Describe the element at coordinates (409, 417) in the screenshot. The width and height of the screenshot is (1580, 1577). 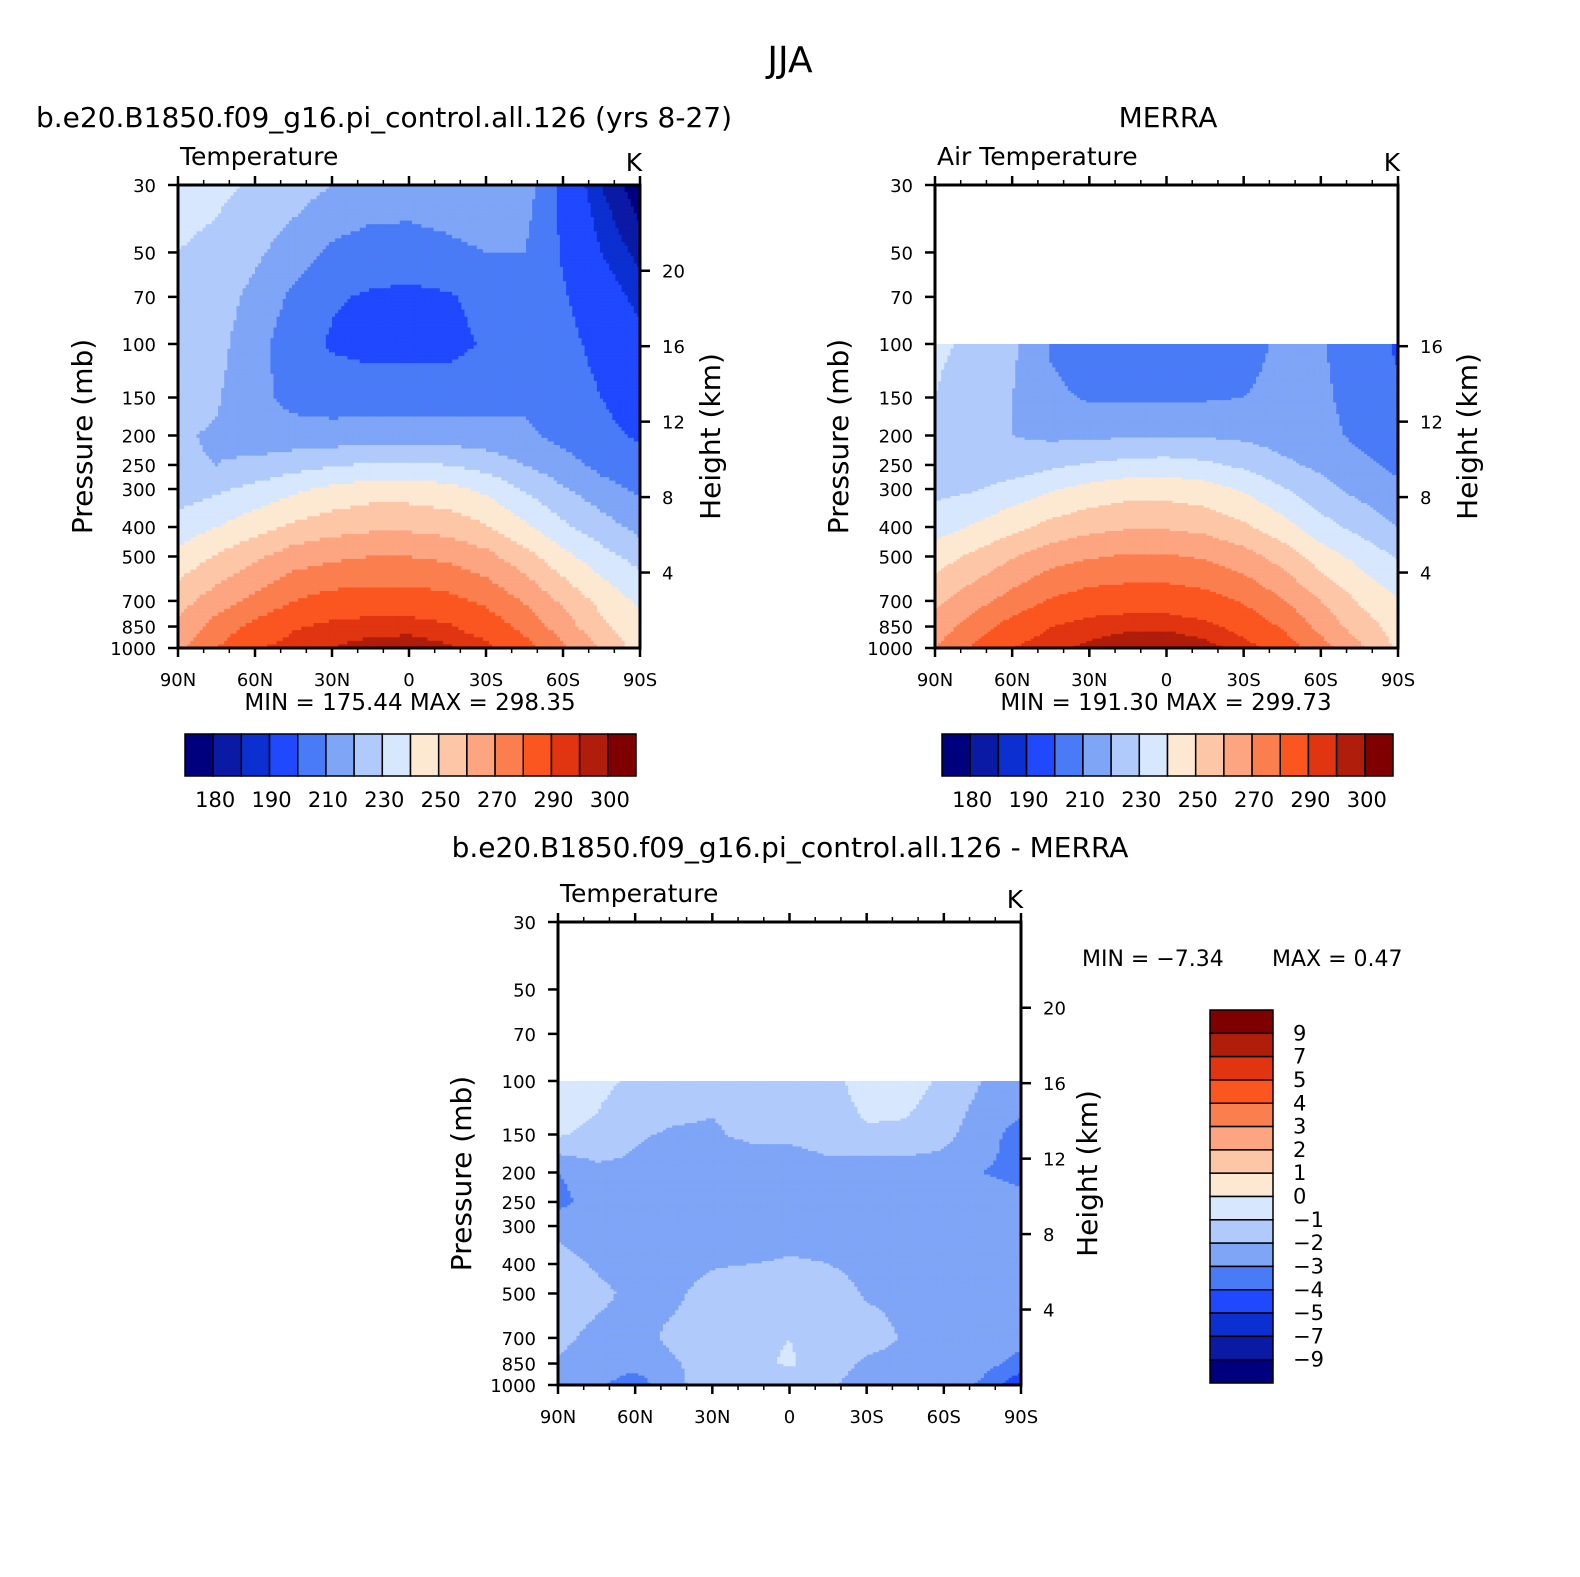
I see `model-temperature-field` at that location.